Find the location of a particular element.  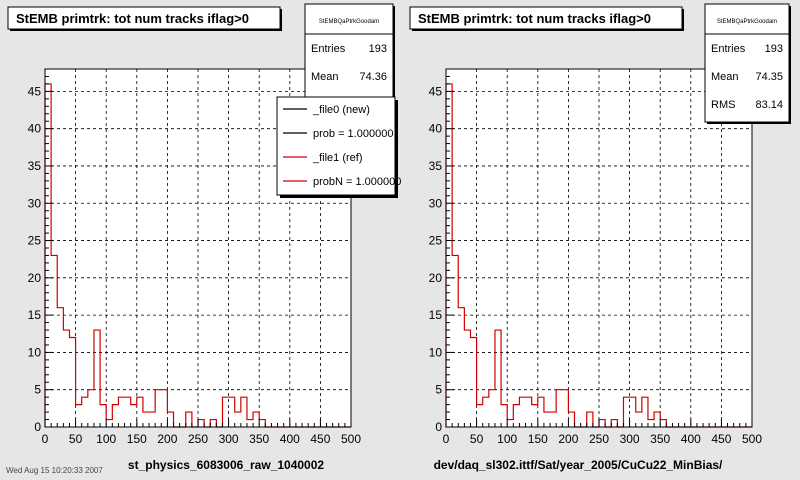

footer-timestamp: Wed Aug 15 10:20:33 2007 is located at coordinates (54, 470).